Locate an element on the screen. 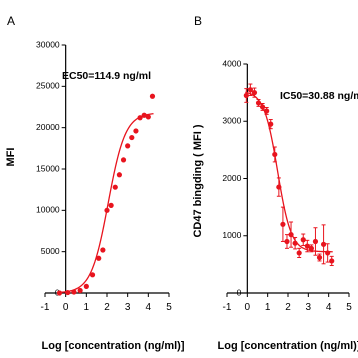 The image size is (358, 358). y-tick-label: 3000 is located at coordinates (231, 121).